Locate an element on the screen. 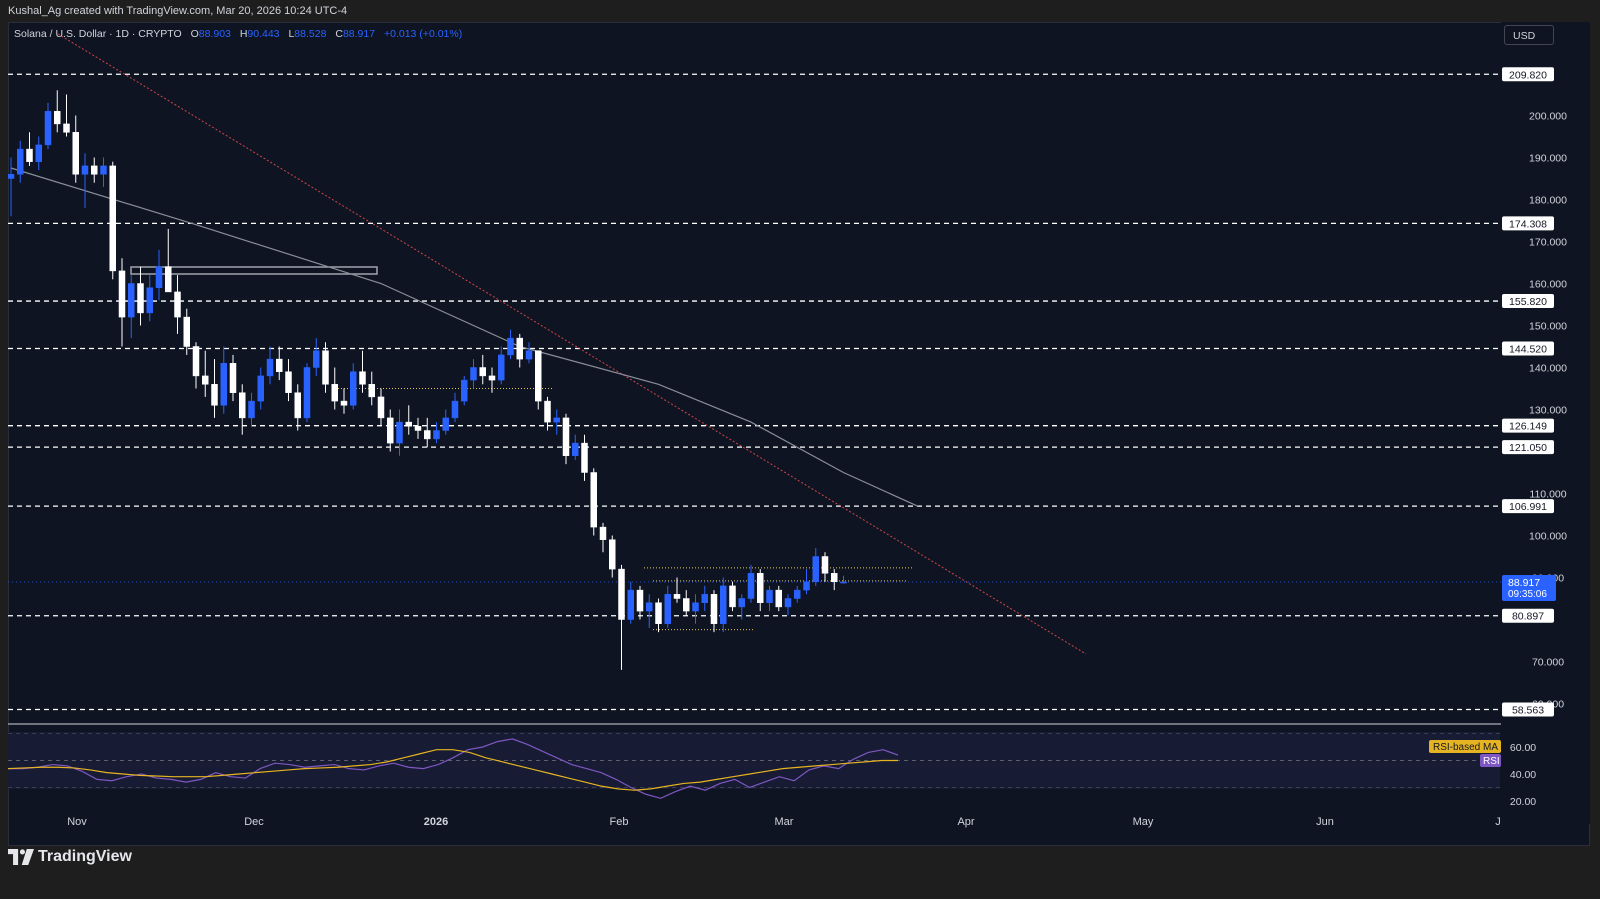 This screenshot has width=1600, height=899. tradingview-logo: TradingView is located at coordinates (70, 857).